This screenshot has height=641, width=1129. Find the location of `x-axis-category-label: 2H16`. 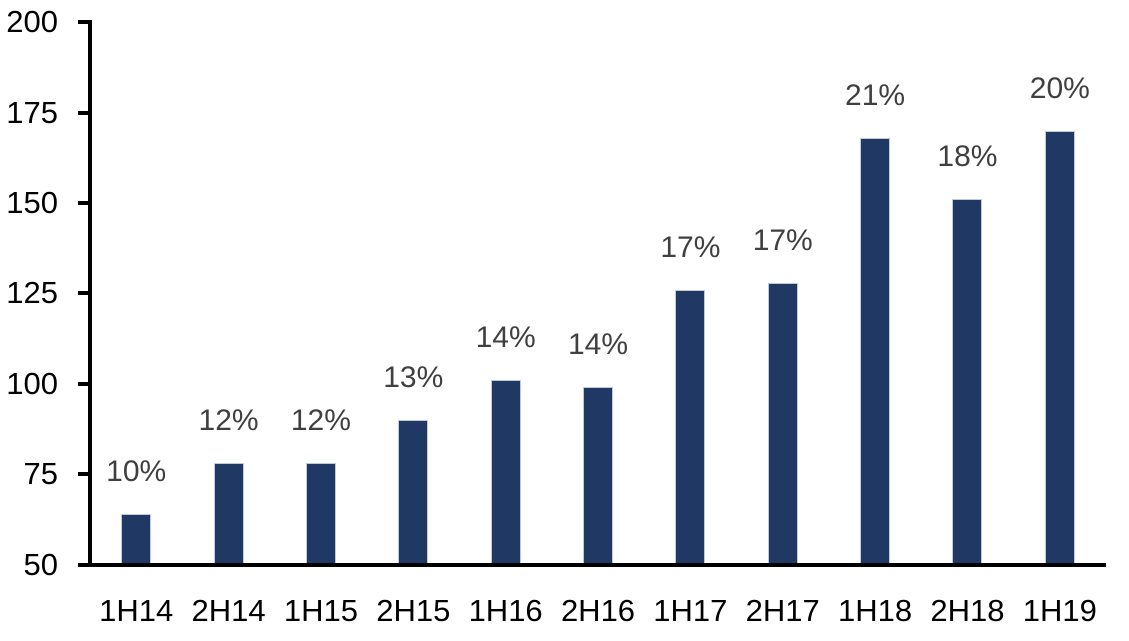

x-axis-category-label: 2H16 is located at coordinates (598, 610).